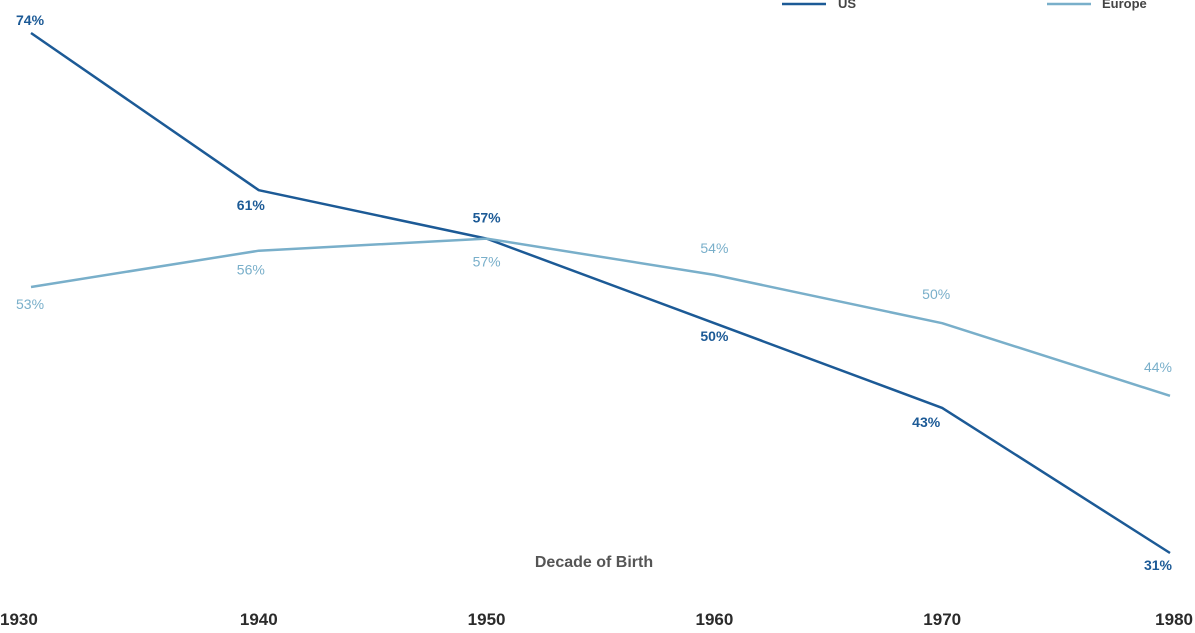  Describe the element at coordinates (487, 218) in the screenshot. I see `data-label-us-1950: 57%` at that location.